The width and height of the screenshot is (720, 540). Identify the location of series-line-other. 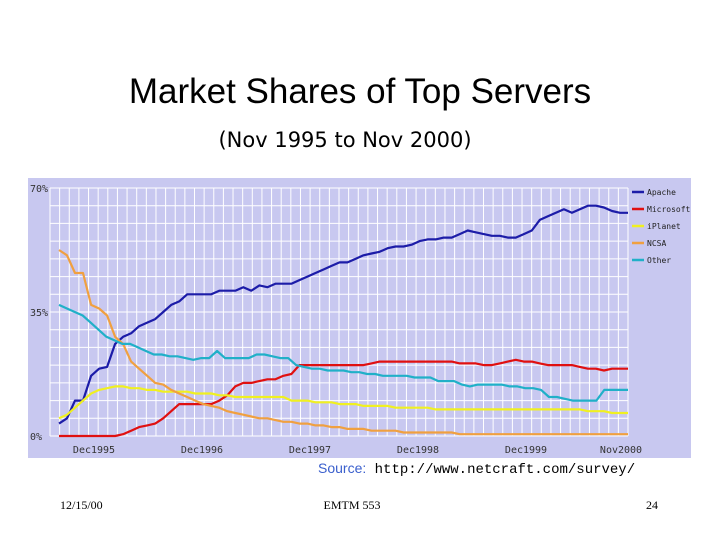
(343, 352).